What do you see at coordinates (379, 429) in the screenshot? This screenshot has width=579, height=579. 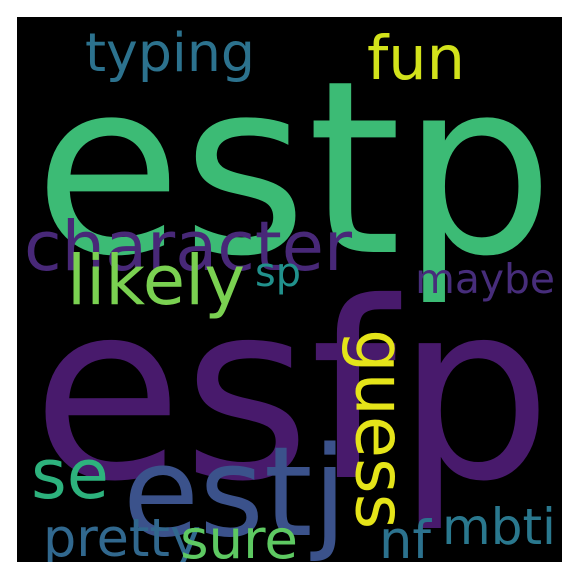 I see `word-guess: guess` at bounding box center [379, 429].